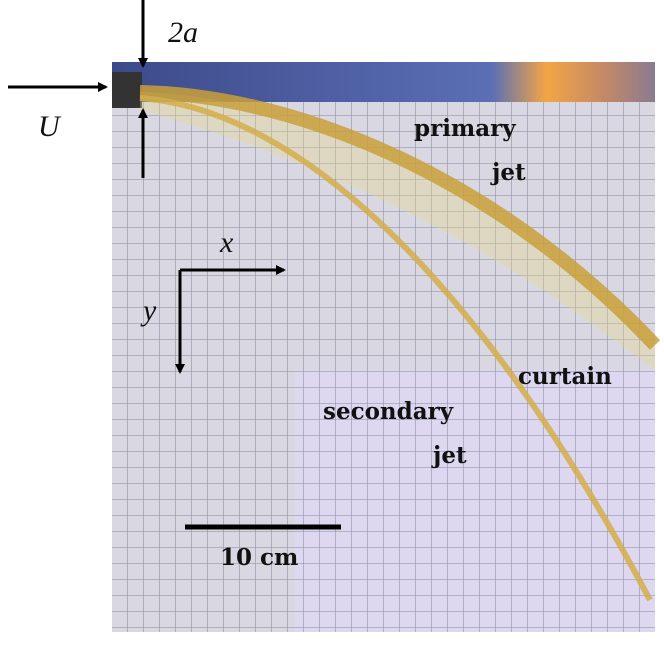 This screenshot has width=664, height=647. What do you see at coordinates (508, 172) in the screenshot?
I see `primary-jet-label: jet` at bounding box center [508, 172].